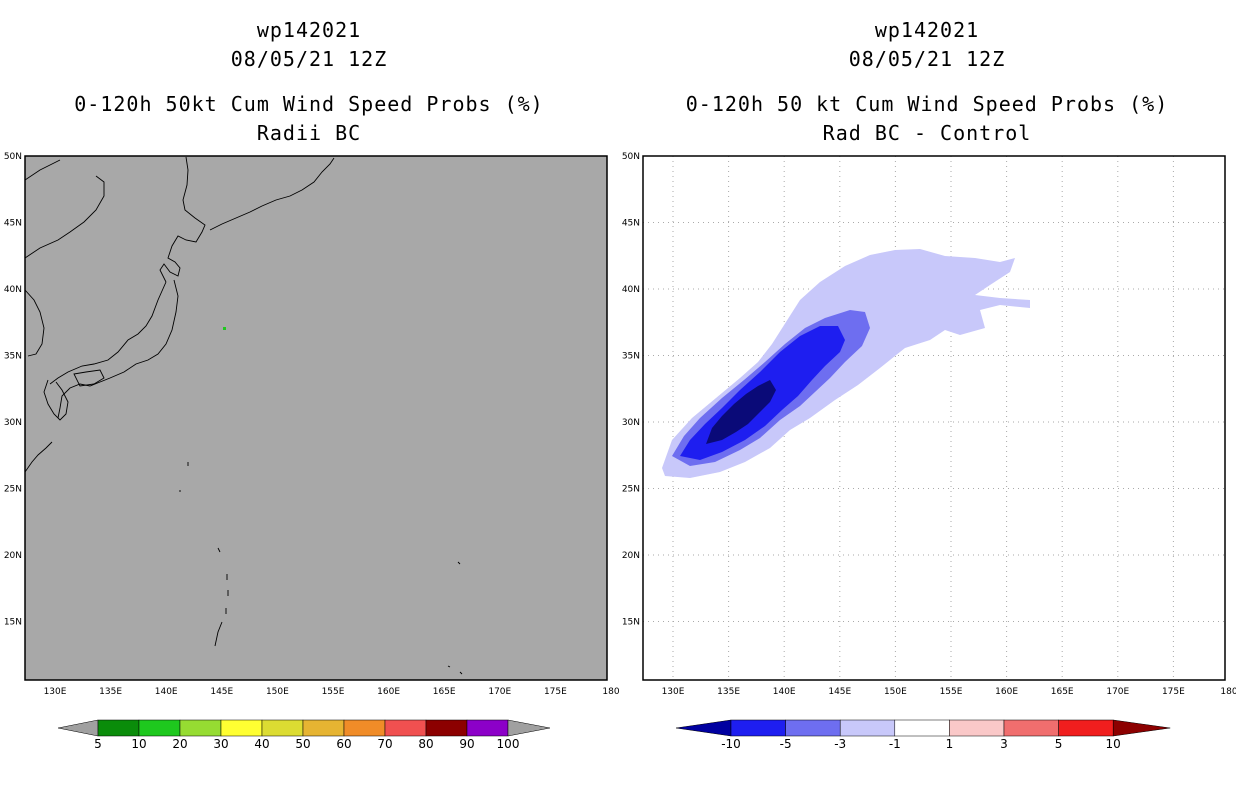  I want to click on left-forecast-date: 08/05/21 12Z, so click(309, 59).